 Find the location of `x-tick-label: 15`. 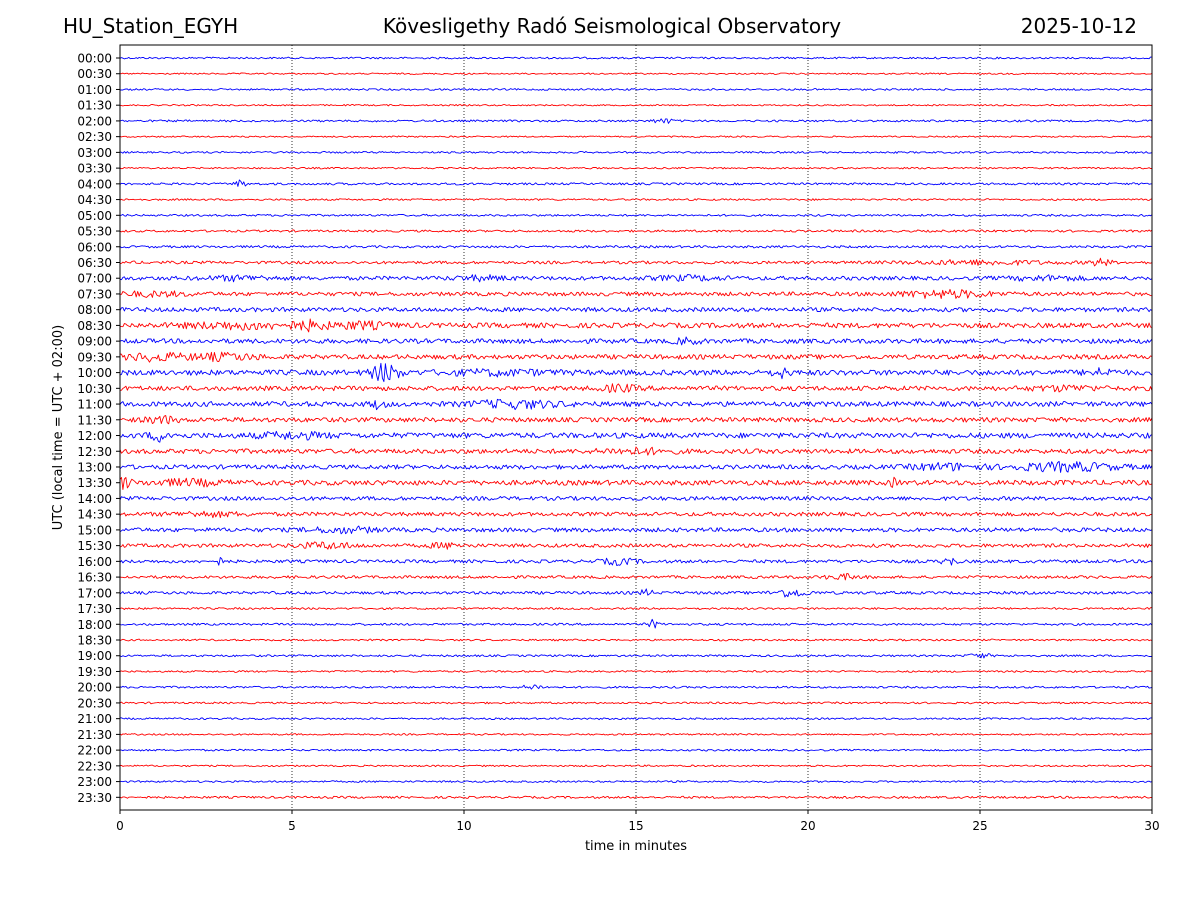

x-tick-label: 15 is located at coordinates (635, 826).